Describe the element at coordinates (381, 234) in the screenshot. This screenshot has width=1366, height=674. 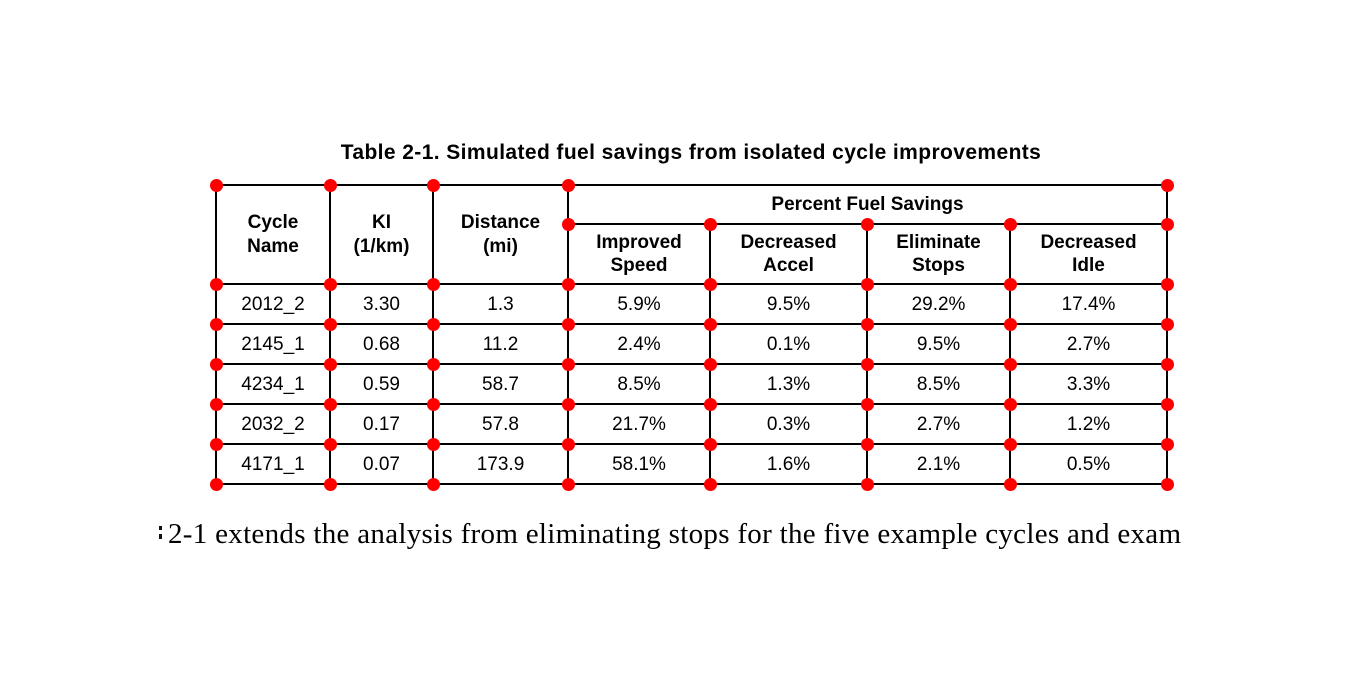
I see `col-header-ki: KI (1/km)` at that location.